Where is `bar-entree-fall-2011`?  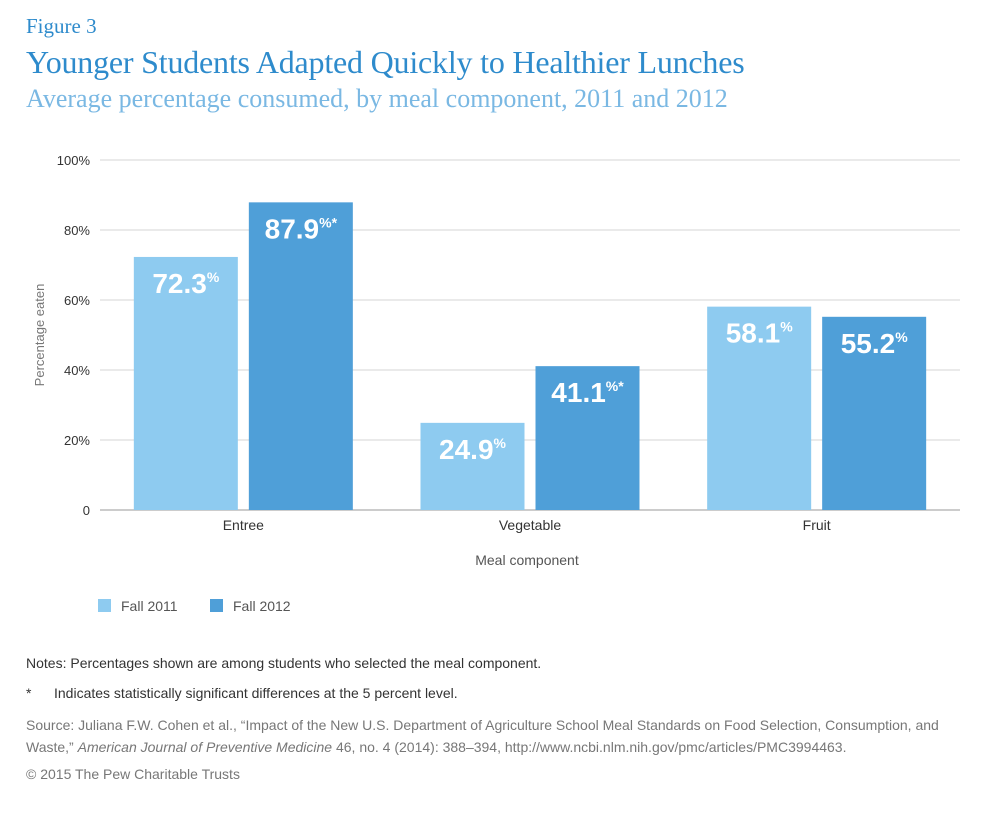
bar-entree-fall-2011 is located at coordinates (185, 383).